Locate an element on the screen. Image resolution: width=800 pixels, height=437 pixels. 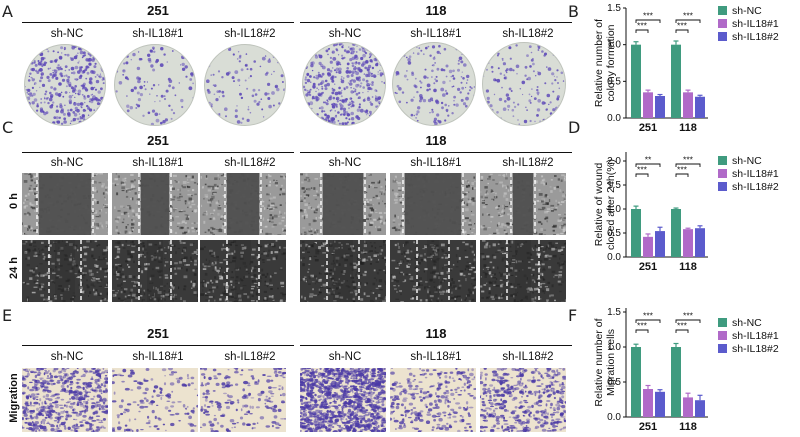
y-tick-label: 0.0 is located at coordinates (614, 118).